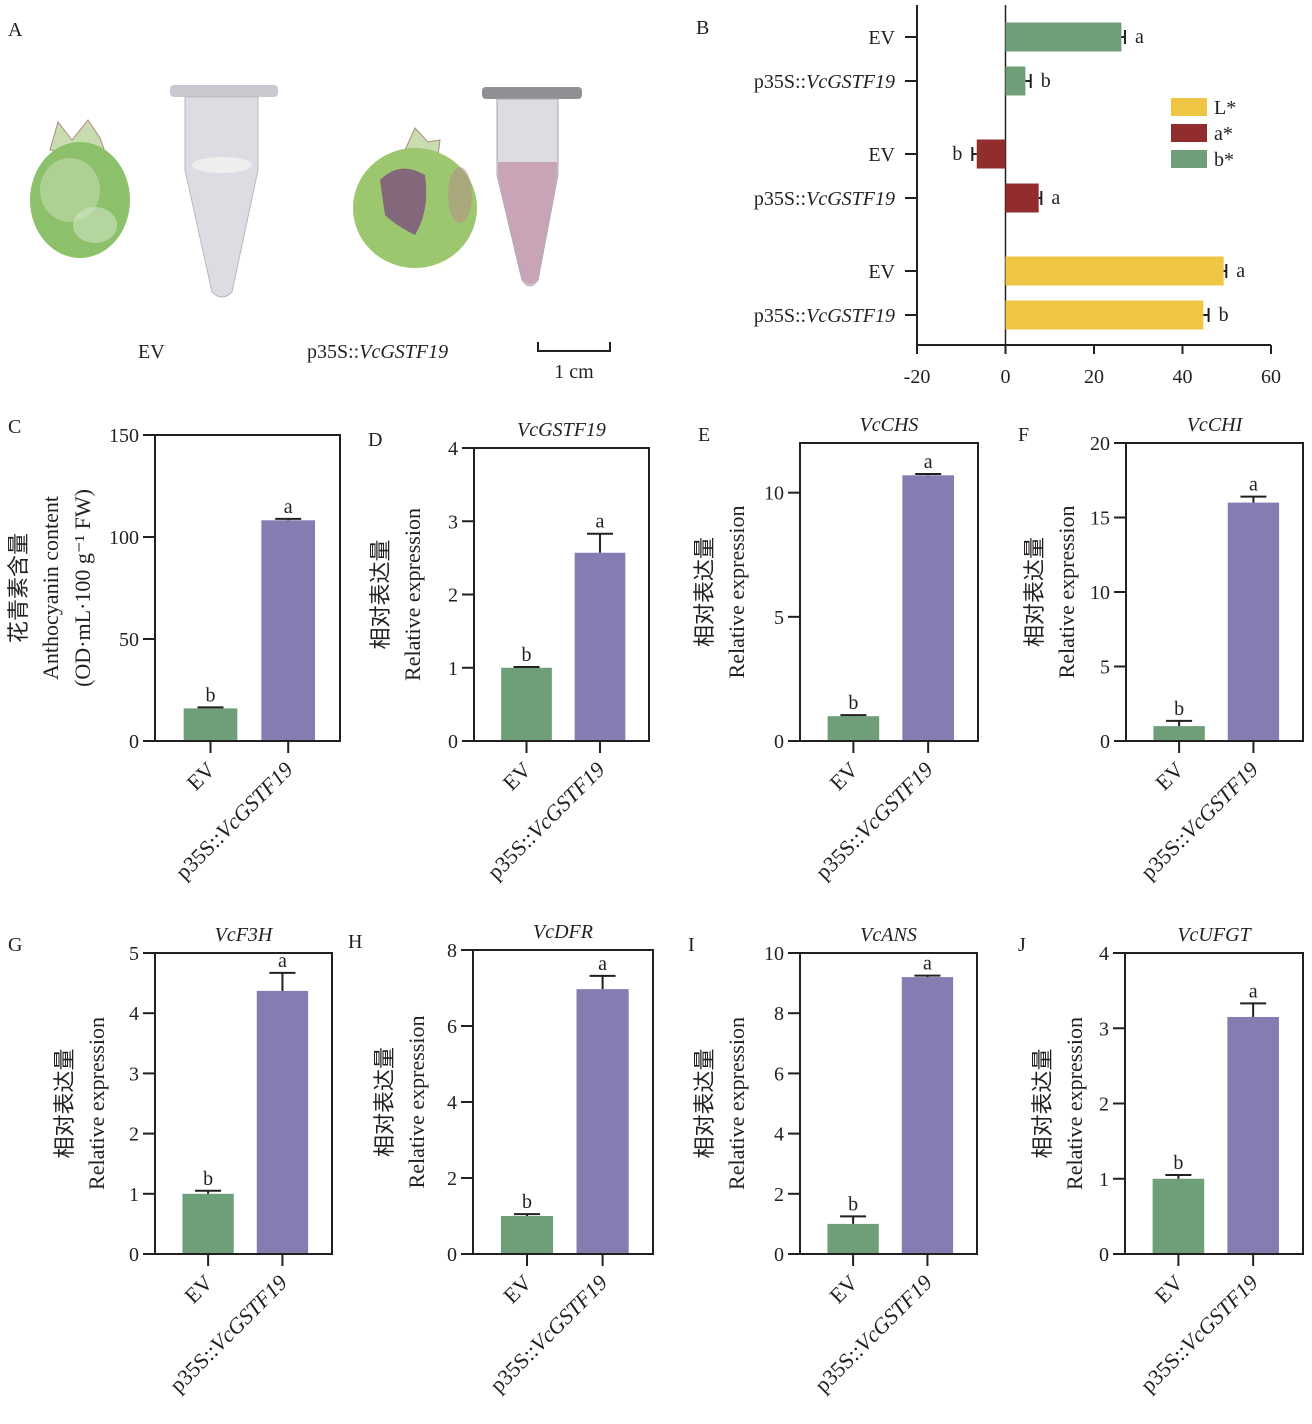 The image size is (1312, 1424). What do you see at coordinates (1189, 107) in the screenshot?
I see `legend-swatch-l` at bounding box center [1189, 107].